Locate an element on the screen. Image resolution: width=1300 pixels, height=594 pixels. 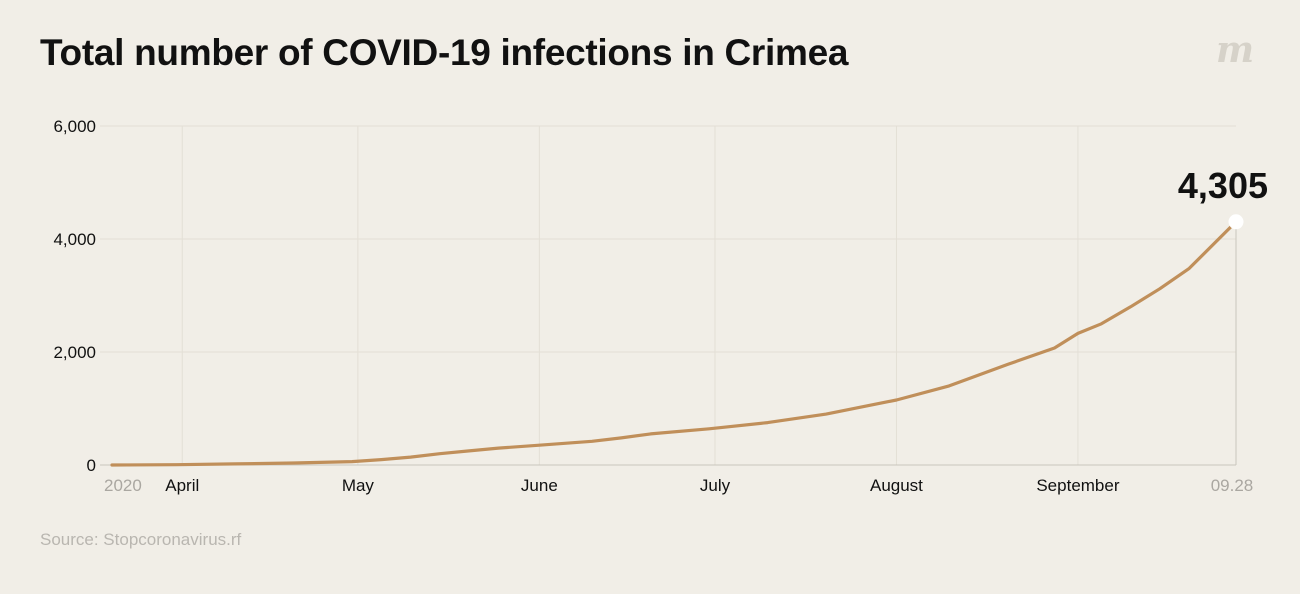
end-marker-layer: 4,305 is located at coordinates (1223, 315).